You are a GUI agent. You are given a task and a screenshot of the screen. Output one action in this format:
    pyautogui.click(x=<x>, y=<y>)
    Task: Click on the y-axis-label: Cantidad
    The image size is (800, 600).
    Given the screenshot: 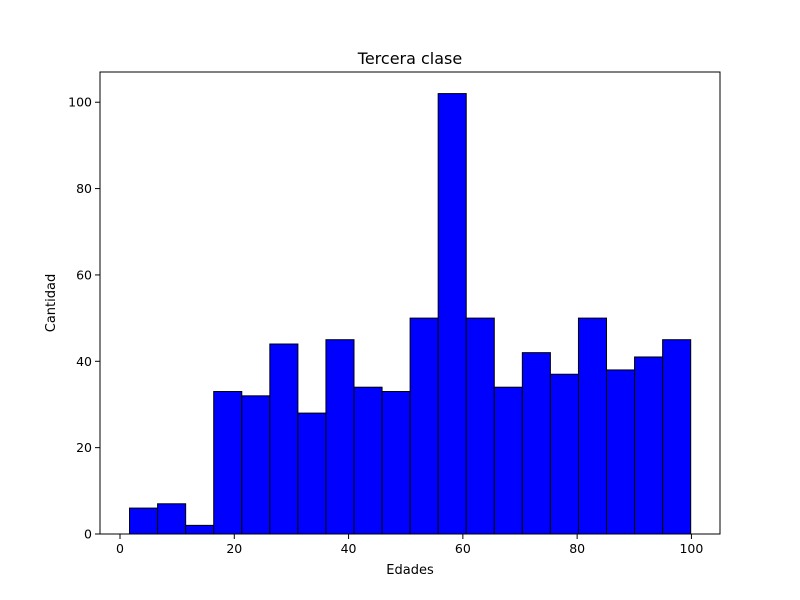 What is the action you would take?
    pyautogui.click(x=51, y=303)
    